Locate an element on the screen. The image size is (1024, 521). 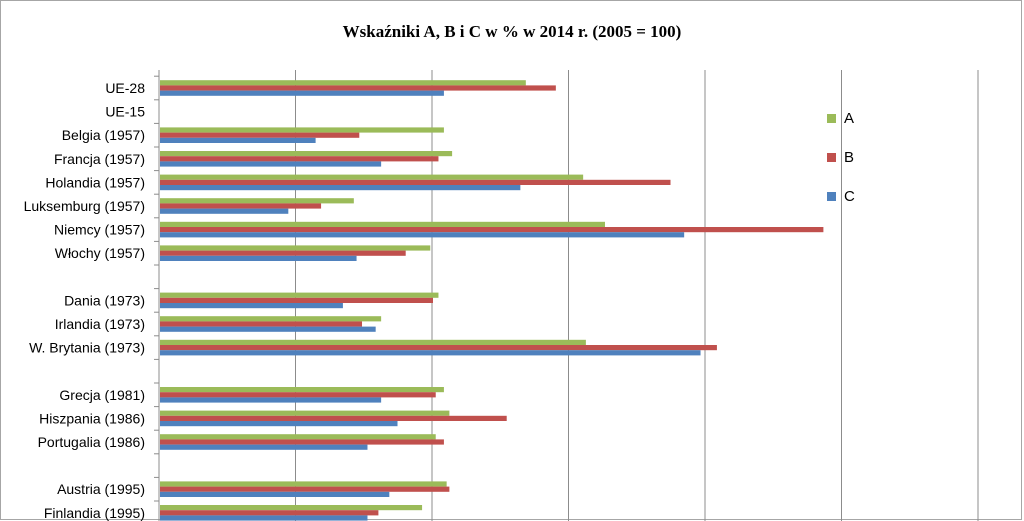
category-label: Irlandia (1973) is located at coordinates (100, 324).